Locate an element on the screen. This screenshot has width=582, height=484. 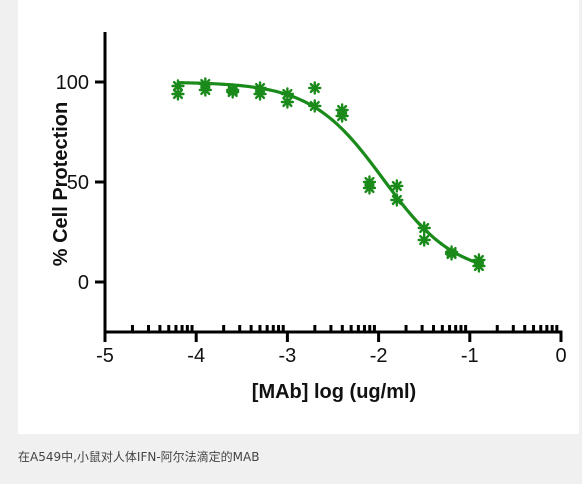
figure-caption: 在A549中,小鼠对人体IFN-阿尔法滴定的MAB is located at coordinates (139, 457).